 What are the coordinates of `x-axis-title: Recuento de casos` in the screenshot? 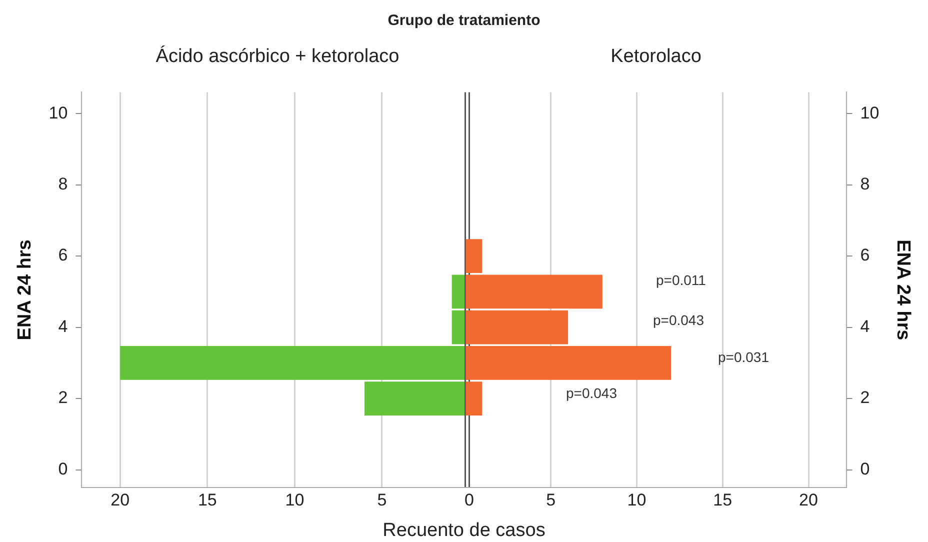 It's located at (464, 531).